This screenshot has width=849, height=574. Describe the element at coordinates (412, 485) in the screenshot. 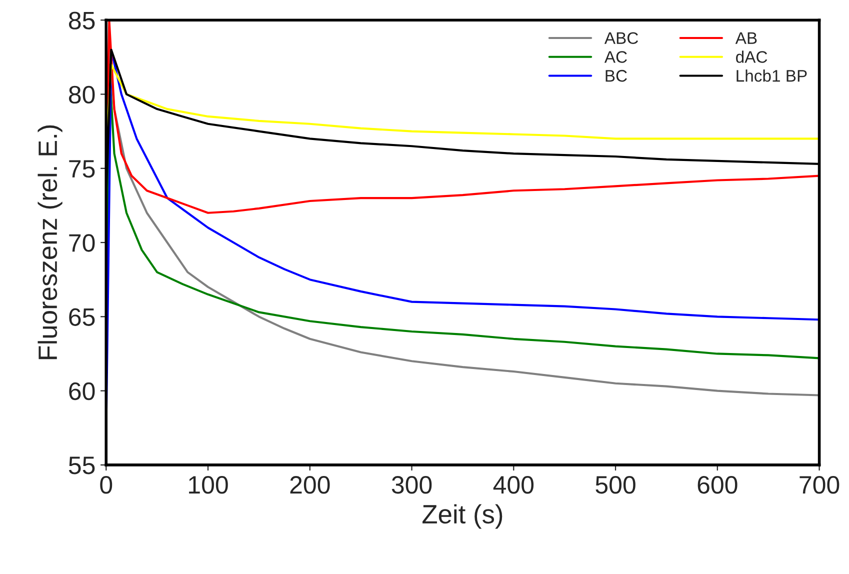

I see `x-tick-label: 300` at that location.